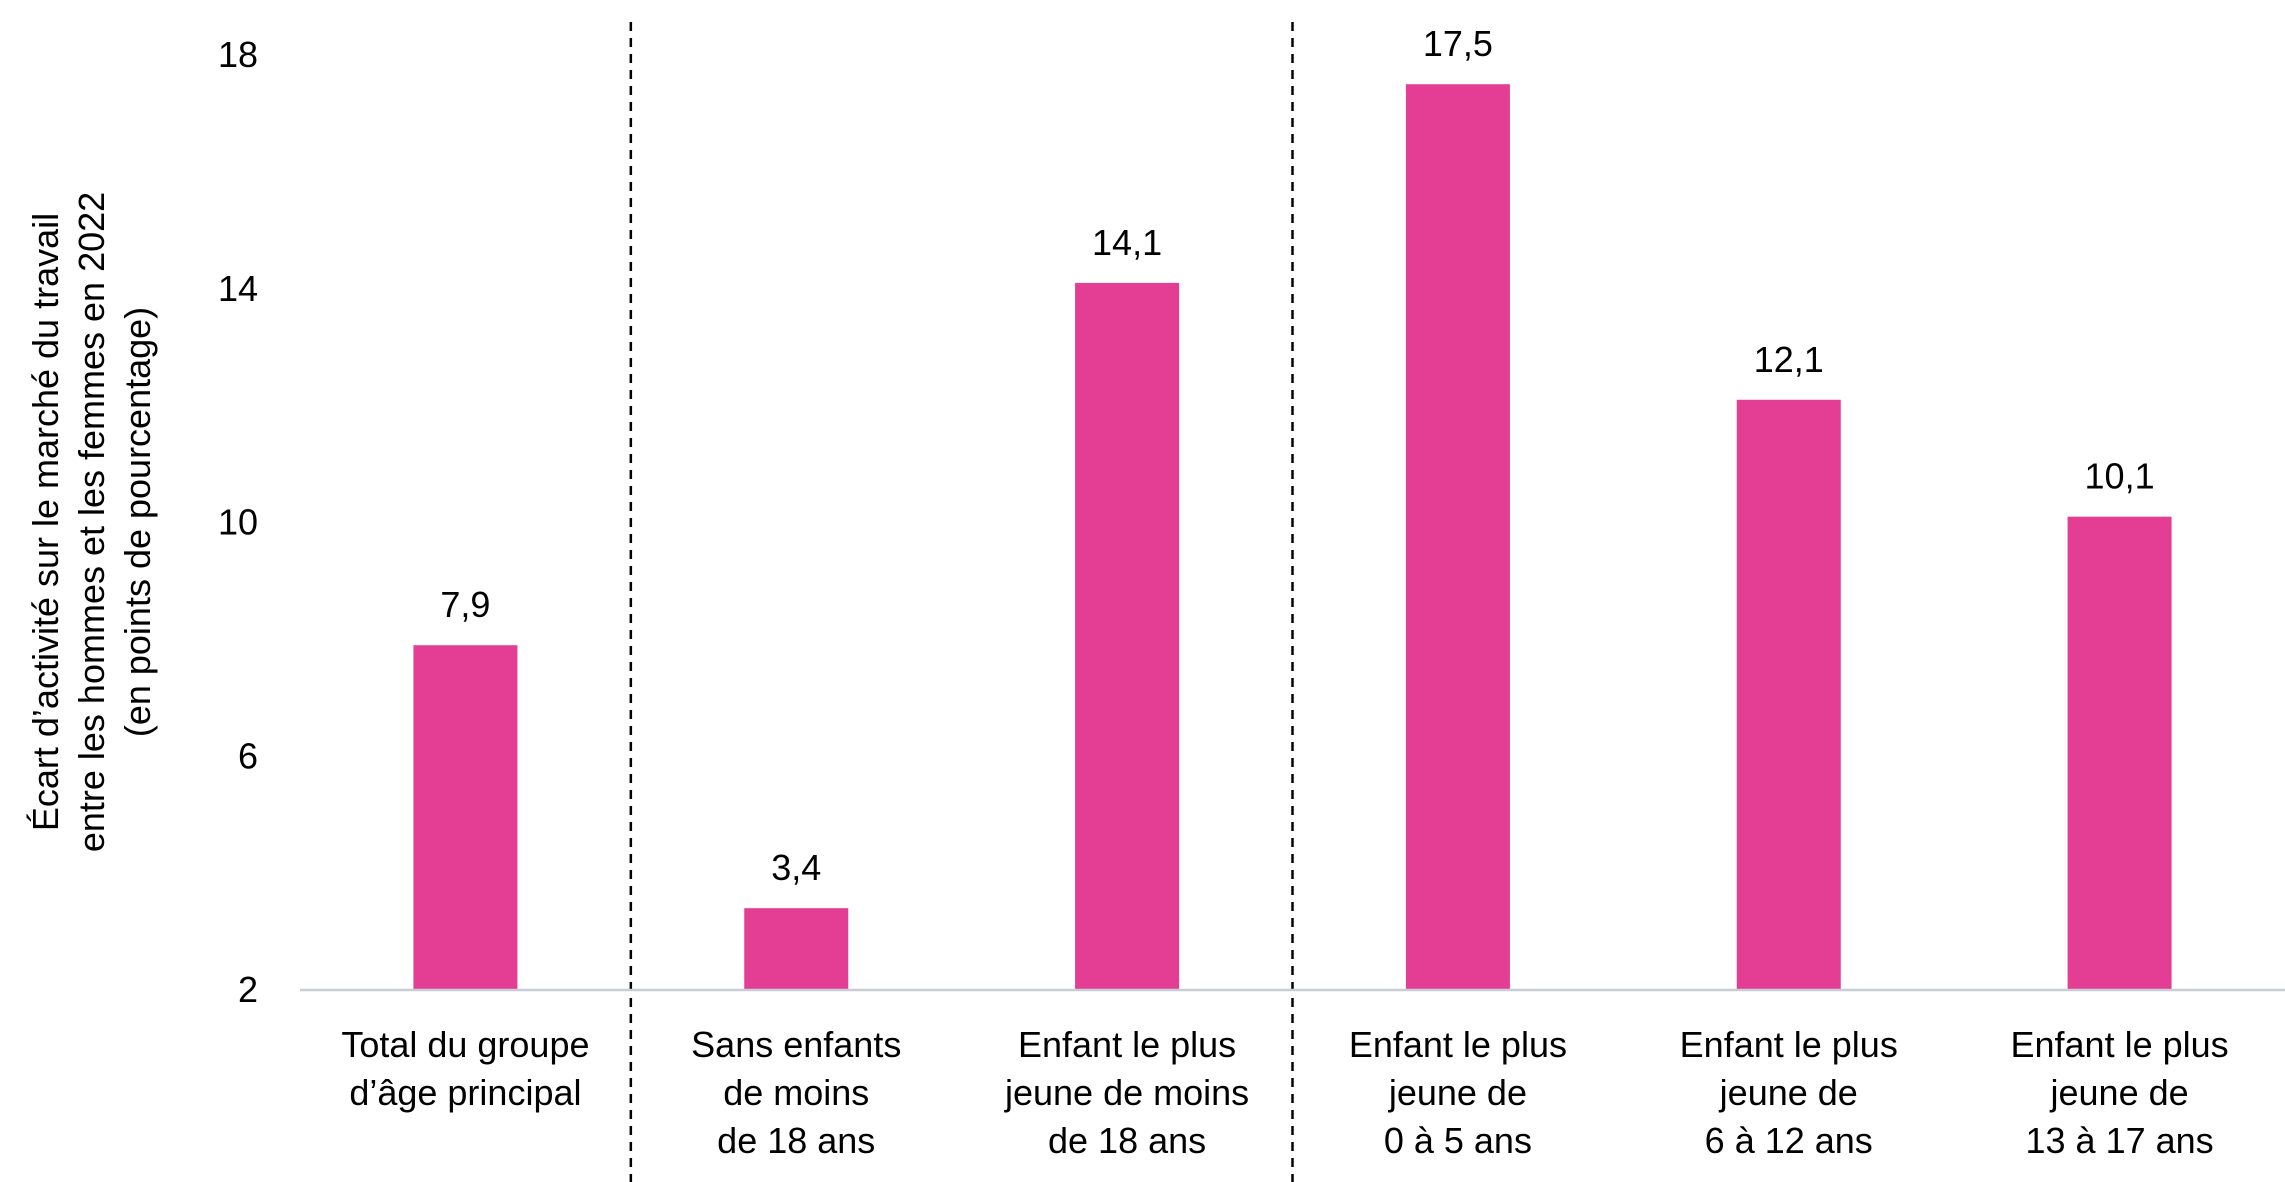  What do you see at coordinates (465, 604) in the screenshot?
I see `data-label: 7,9` at bounding box center [465, 604].